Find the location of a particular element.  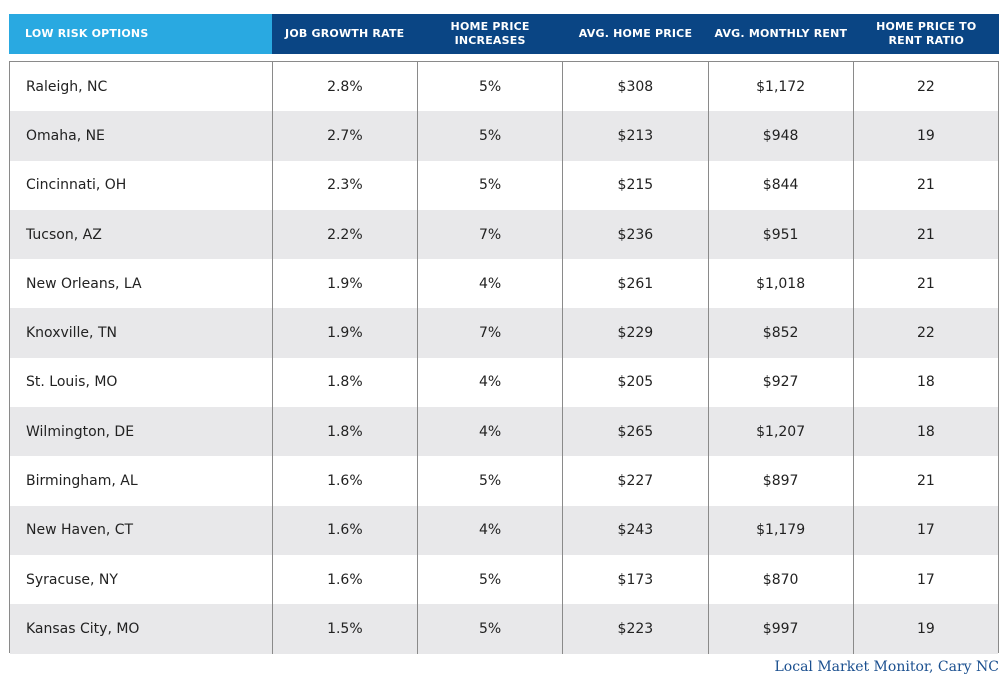

table-row: Raleigh, NC 2.8% 5% $308 $1,172 22 is located at coordinates (504, 87).